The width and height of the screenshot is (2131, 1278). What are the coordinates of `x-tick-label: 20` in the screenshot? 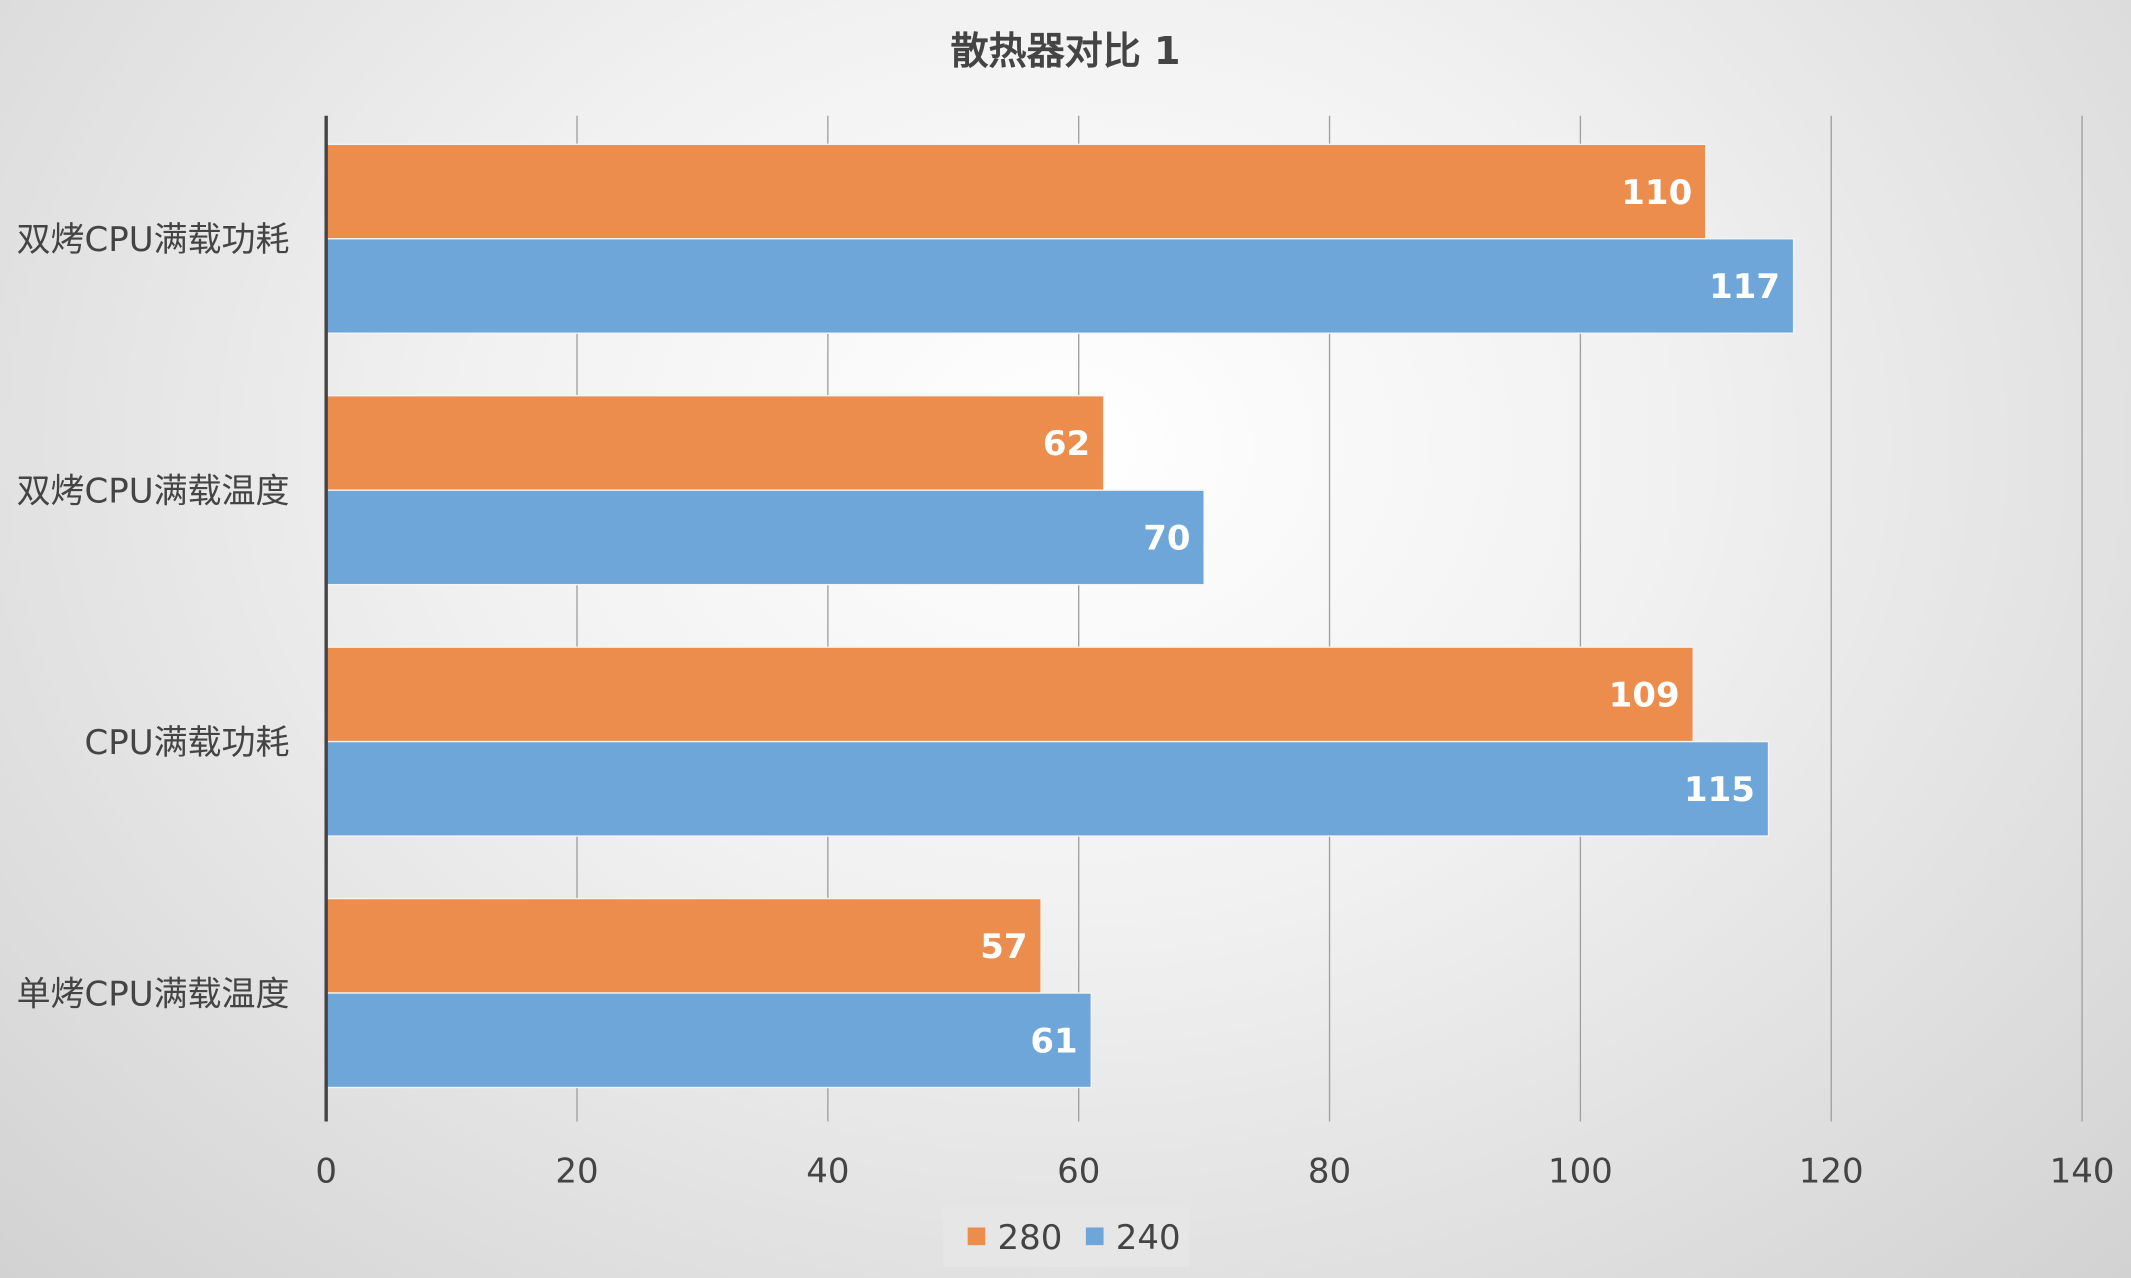 It's located at (576, 1172).